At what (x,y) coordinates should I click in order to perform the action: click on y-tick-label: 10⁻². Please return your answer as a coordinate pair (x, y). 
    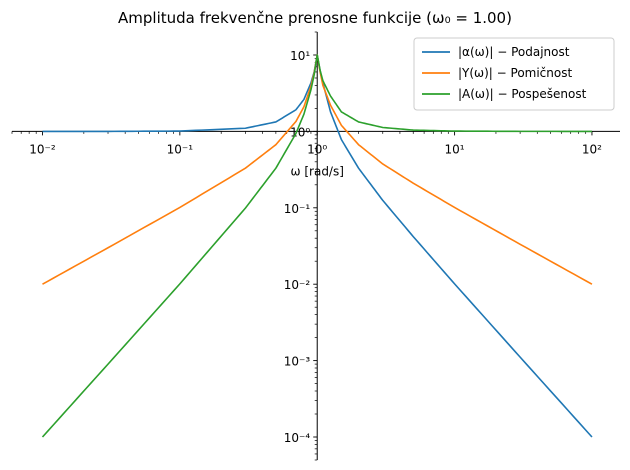
    Looking at the image, I should click on (297, 285).